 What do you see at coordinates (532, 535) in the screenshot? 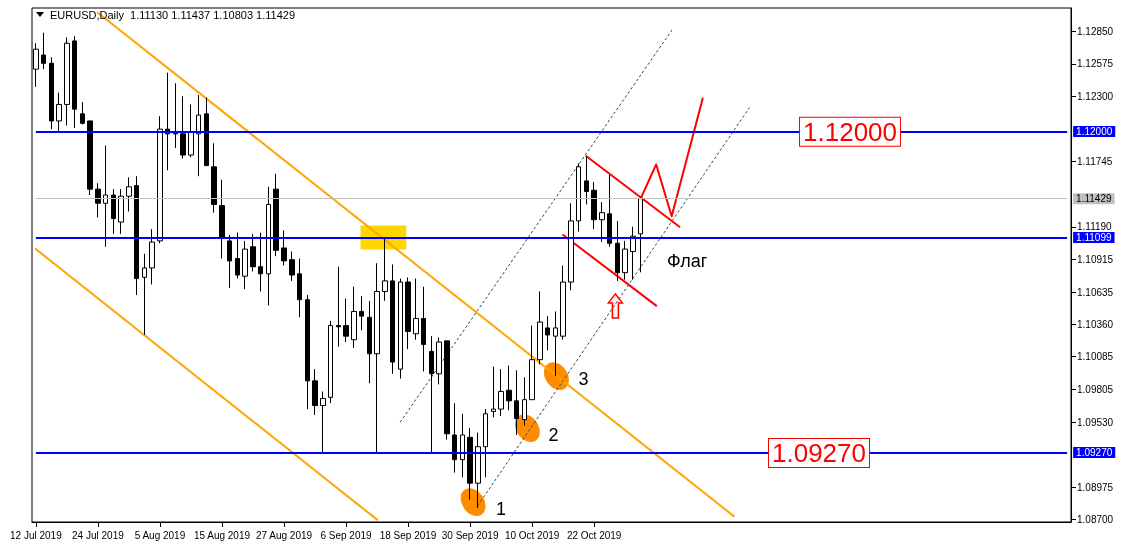
I see `x-tick-label: 10 Oct 2019` at bounding box center [532, 535].